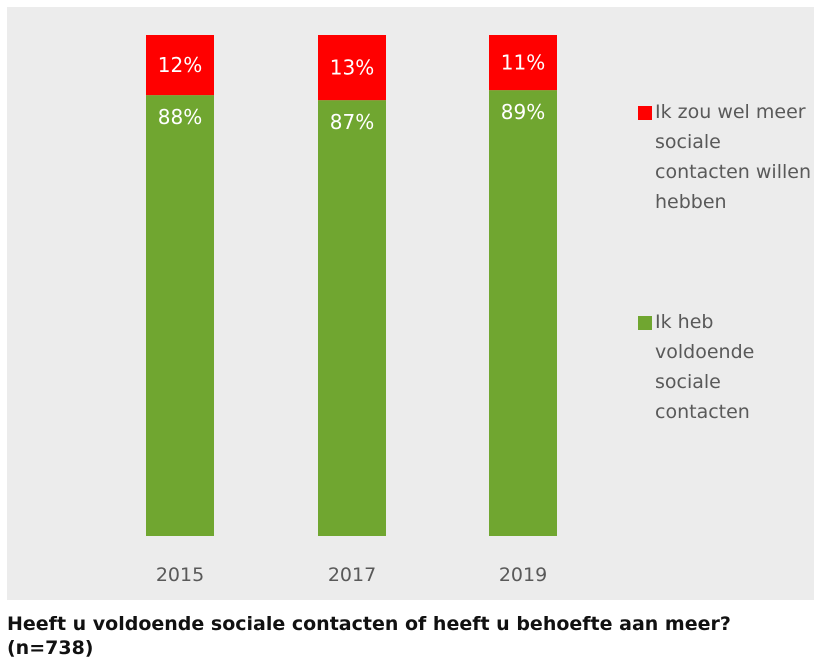 The height and width of the screenshot is (670, 821). What do you see at coordinates (180, 117) in the screenshot?
I see `data-label-2015-series-0: 88%` at bounding box center [180, 117].